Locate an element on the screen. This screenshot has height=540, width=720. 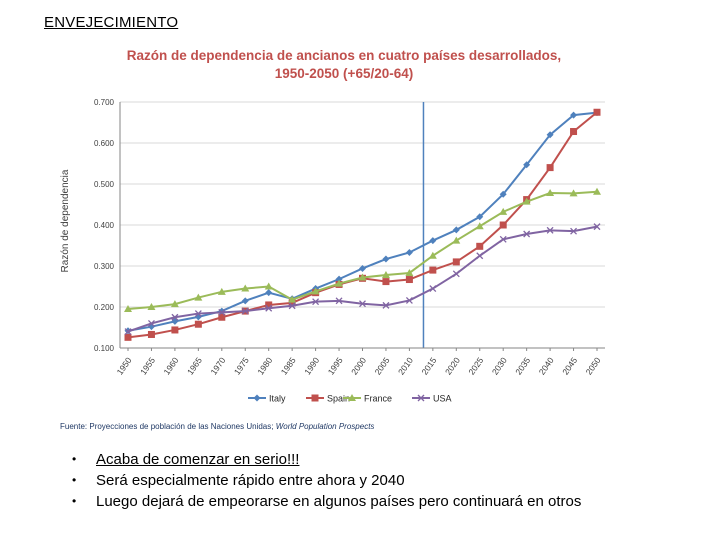
legend-label: Spain is located at coordinates (338, 399).